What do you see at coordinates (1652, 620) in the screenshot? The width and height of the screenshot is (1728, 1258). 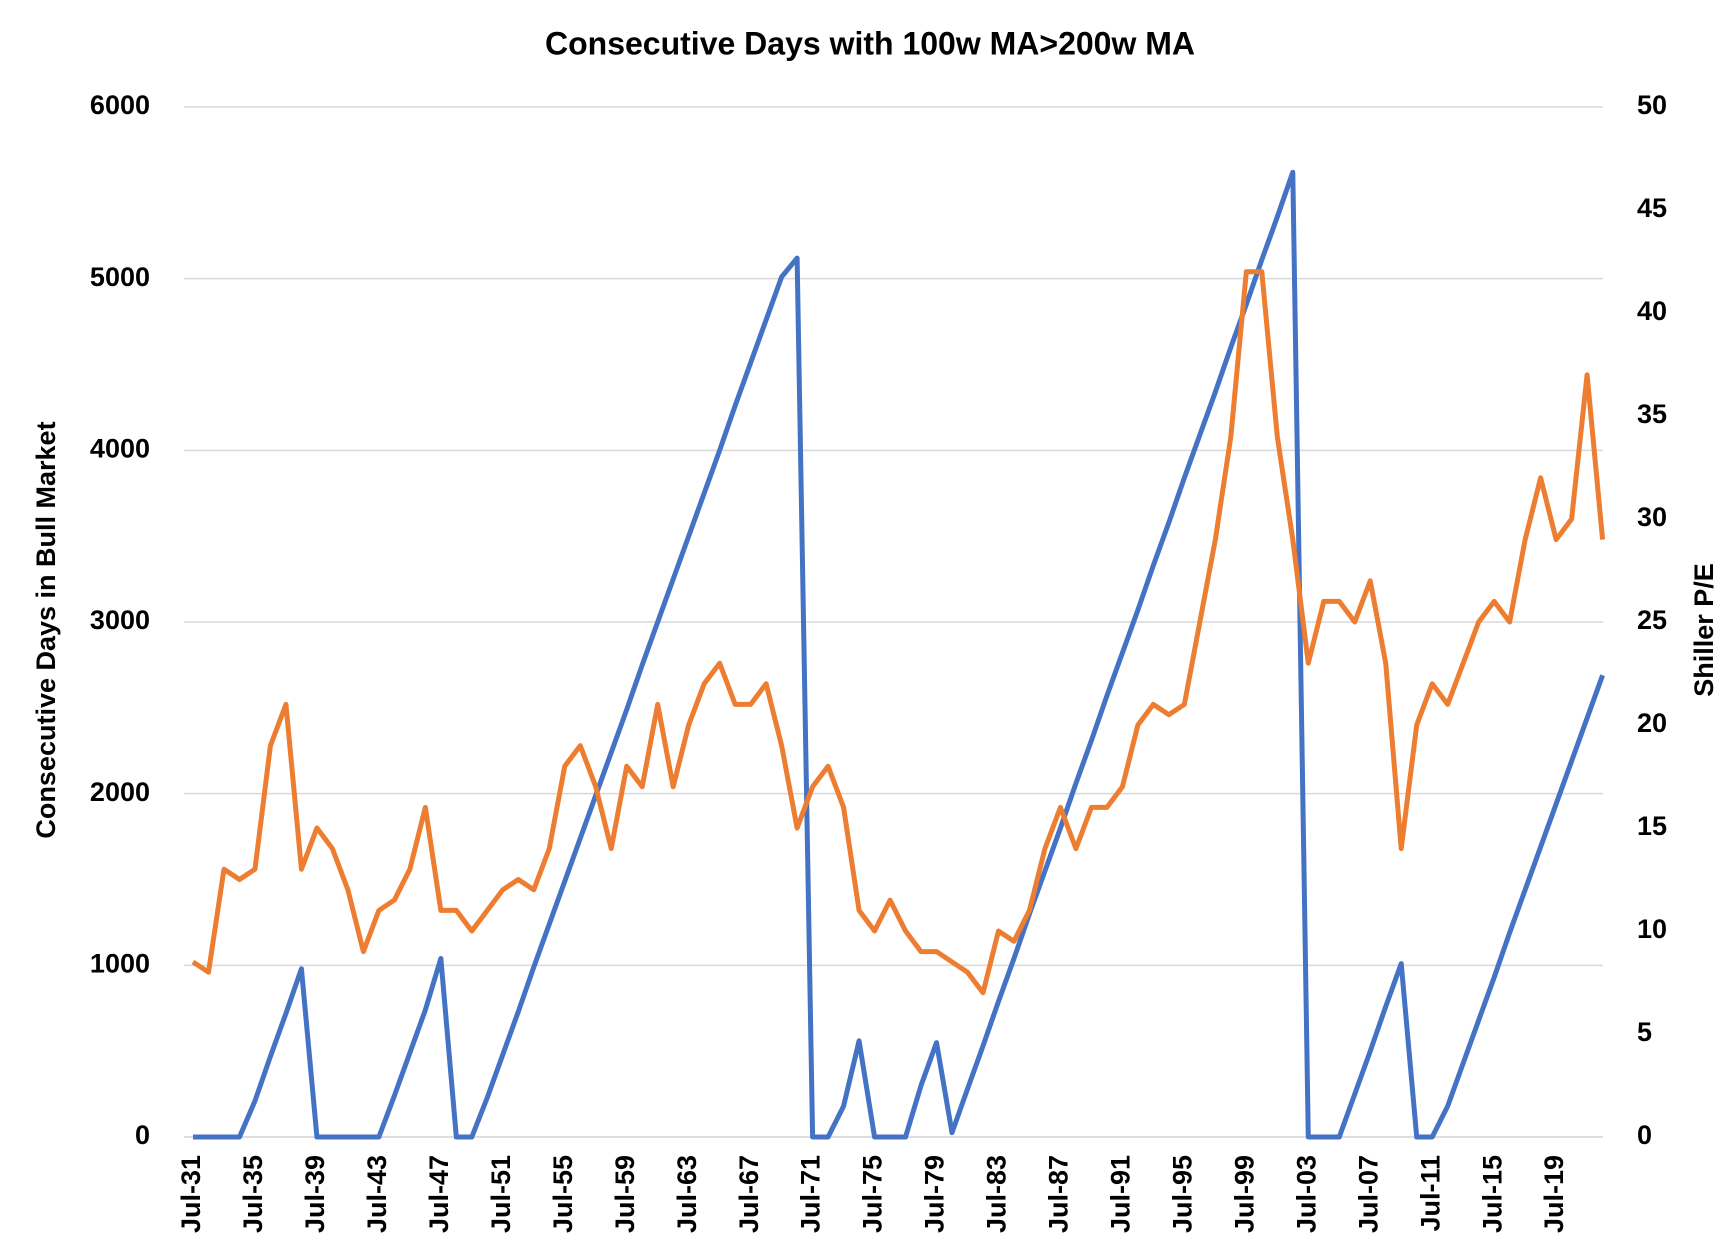 I see `y2-tick-label: 25` at bounding box center [1652, 620].